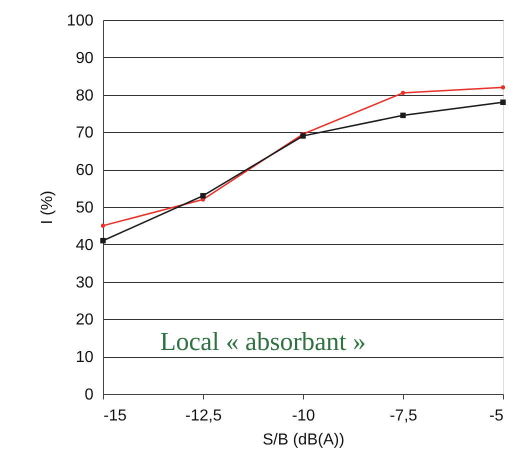 The width and height of the screenshot is (520, 466). What do you see at coordinates (85, 357) in the screenshot?
I see `y-tick-label: 10` at bounding box center [85, 357].